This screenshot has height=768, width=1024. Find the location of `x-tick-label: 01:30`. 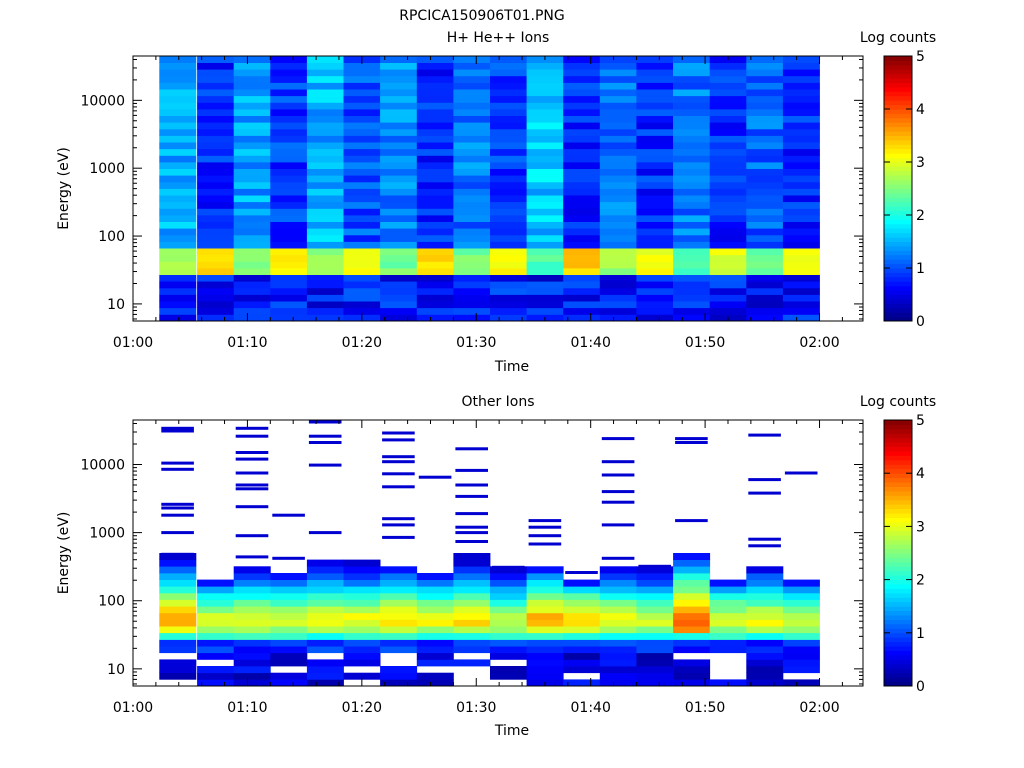

x-tick-label: 01:30 is located at coordinates (476, 708).